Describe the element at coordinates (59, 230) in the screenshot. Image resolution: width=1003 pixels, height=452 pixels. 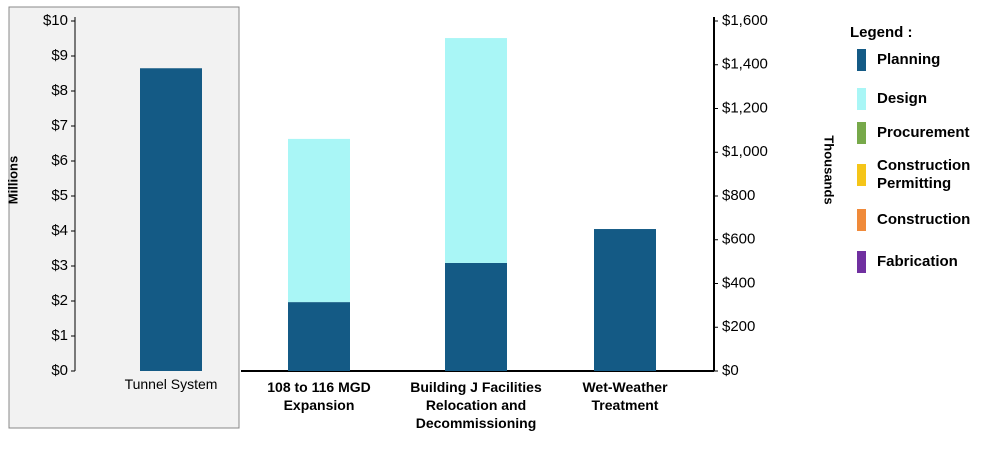
I see `y-tick-label: $4` at that location.